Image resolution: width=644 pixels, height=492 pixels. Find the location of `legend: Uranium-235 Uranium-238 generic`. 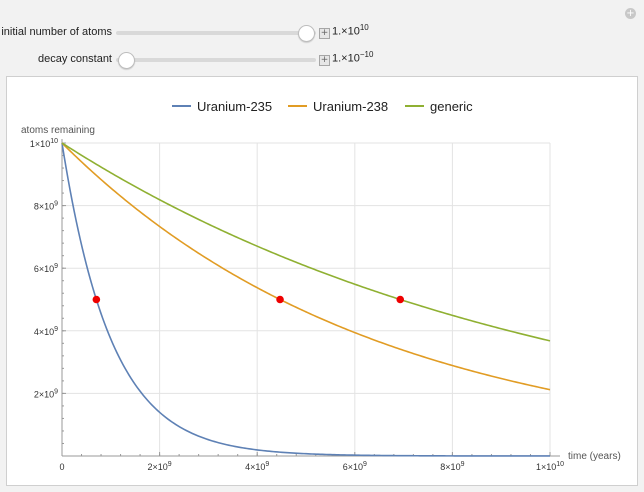

legend: Uranium-235 Uranium-238 generic is located at coordinates (322, 106).